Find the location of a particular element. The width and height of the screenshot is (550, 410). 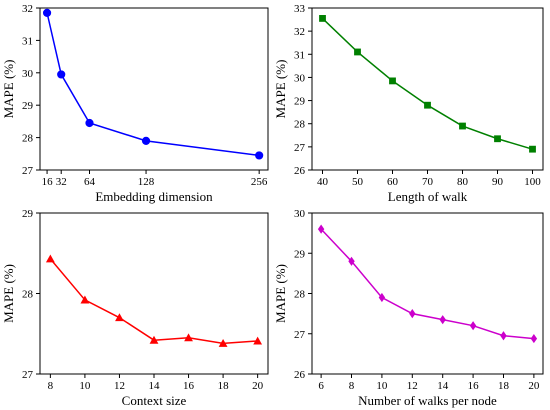

x-tick-label: 128 is located at coordinates (146, 182).